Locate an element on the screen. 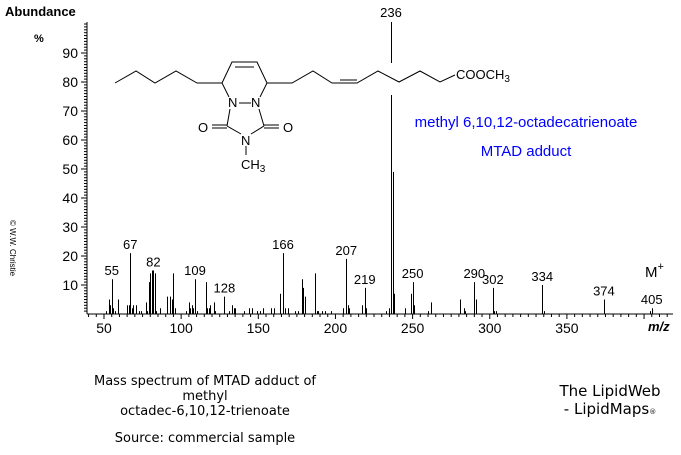 This screenshot has height=455, width=681. y-axis-unit: % is located at coordinates (39, 39).